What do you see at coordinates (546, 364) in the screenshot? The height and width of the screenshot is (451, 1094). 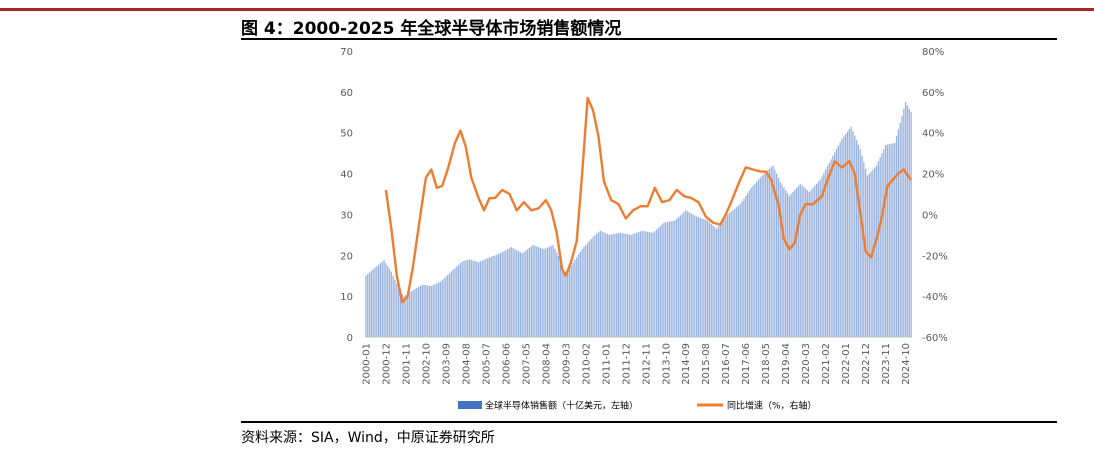 I see `x-tick-label: 2008-04` at bounding box center [546, 364].